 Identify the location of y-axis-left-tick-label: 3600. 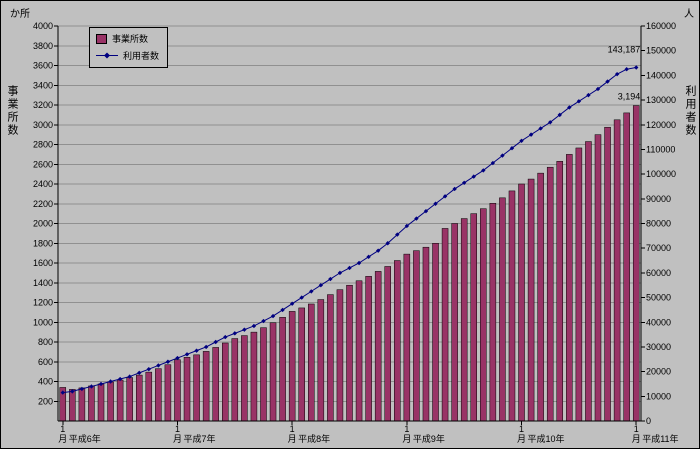
(43, 66).